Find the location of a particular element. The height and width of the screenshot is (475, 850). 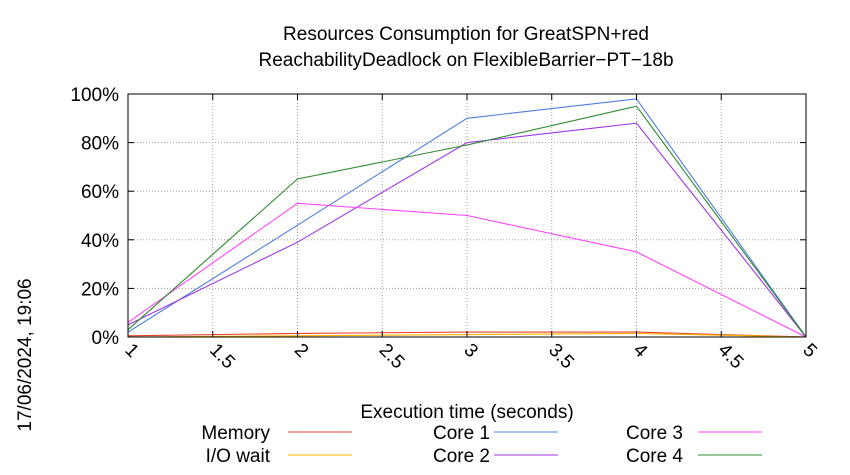

legend-label-i-o-wait: I/O wait is located at coordinates (238, 456).